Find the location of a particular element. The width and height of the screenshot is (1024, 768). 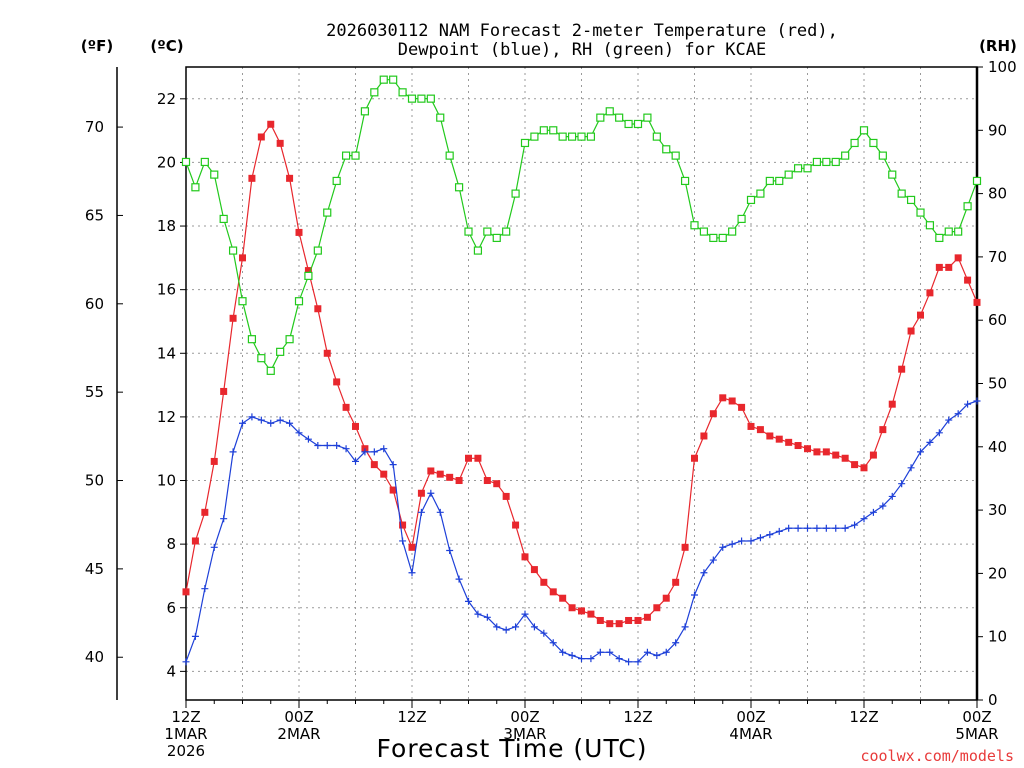

x-tick-label: 12Z is located at coordinates (863, 717).